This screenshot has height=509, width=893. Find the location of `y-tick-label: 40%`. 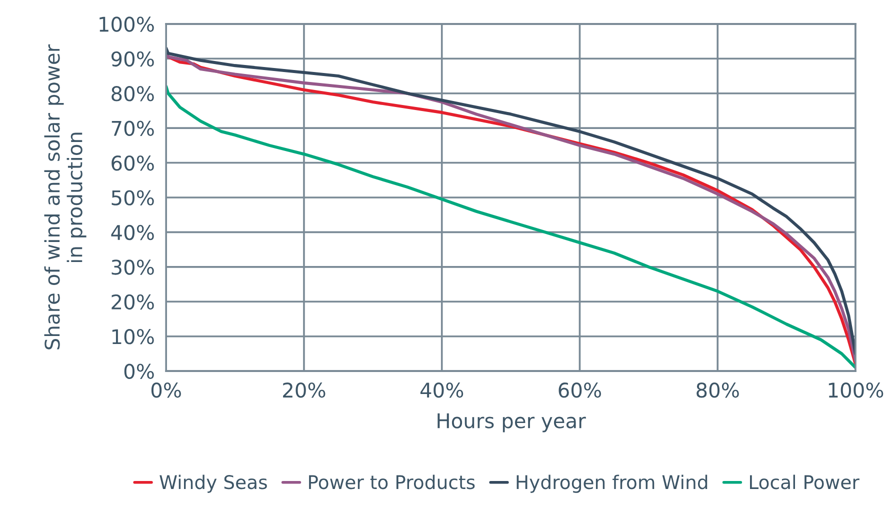

y-tick-label: 40% is located at coordinates (132, 232).